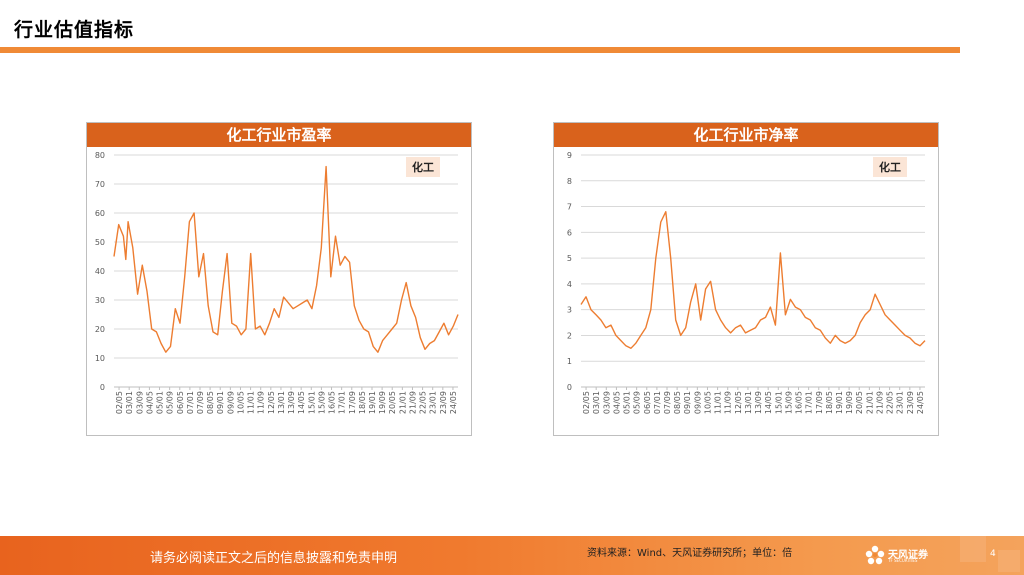 The height and width of the screenshot is (575, 1024). What do you see at coordinates (480, 50) in the screenshot?
I see `title-underline` at bounding box center [480, 50].